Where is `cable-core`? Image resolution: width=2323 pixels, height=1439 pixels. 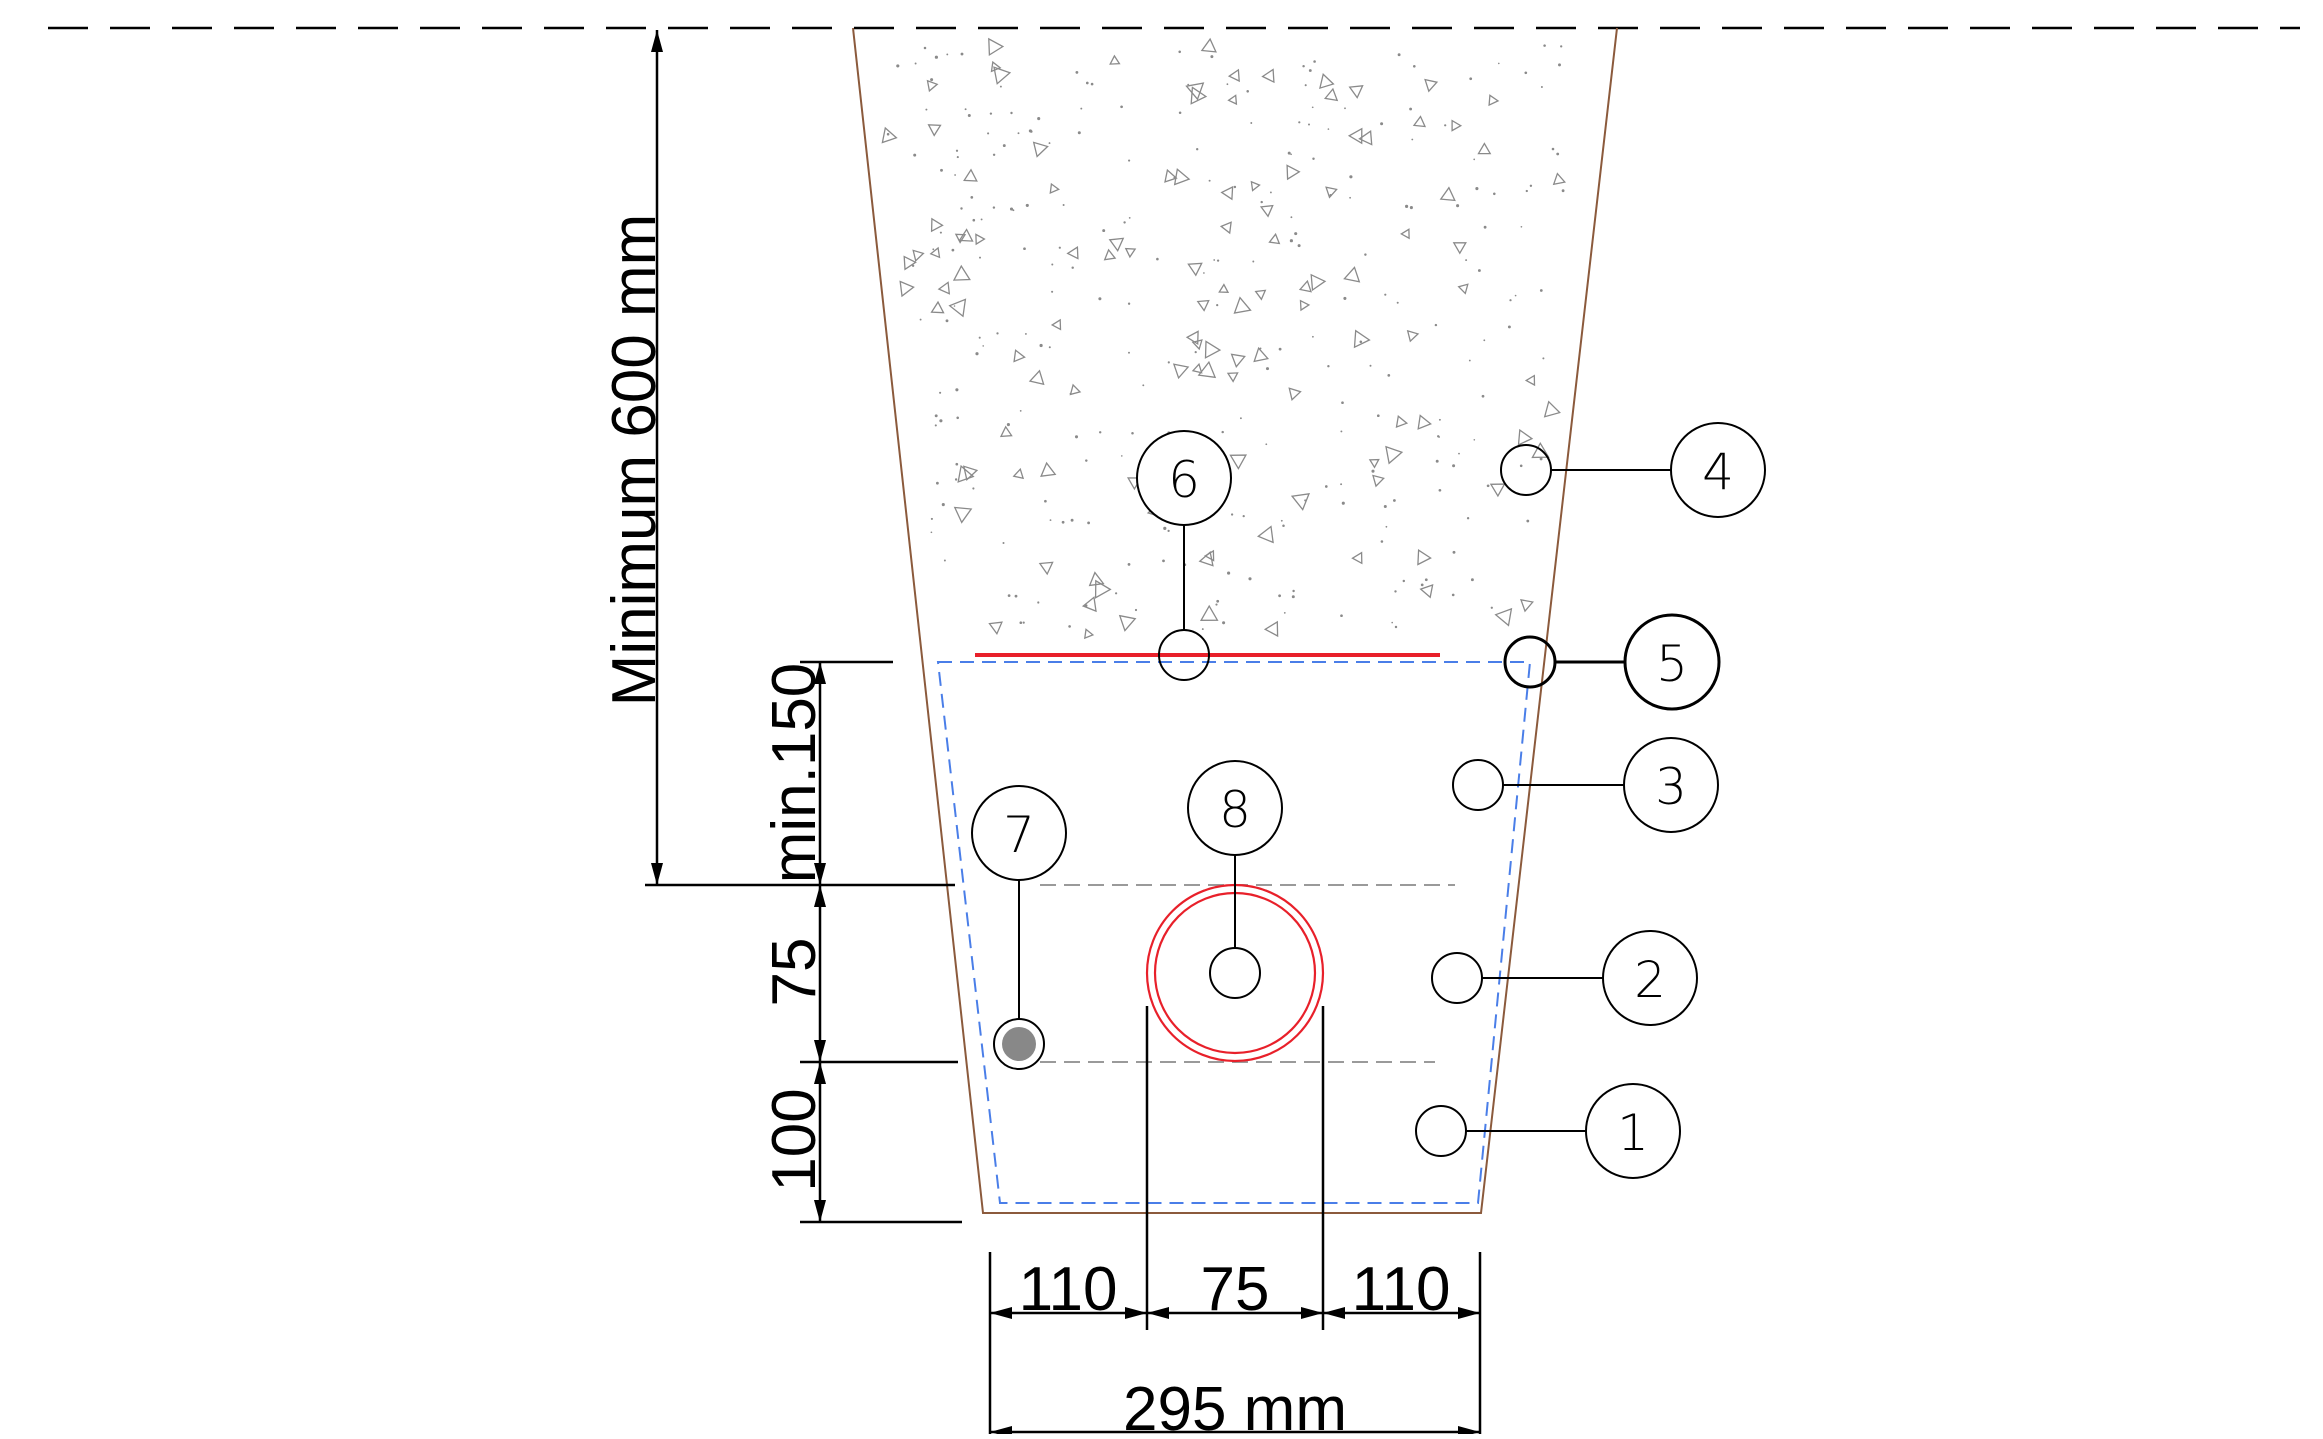
cable-core is located at coordinates (1019, 1044).